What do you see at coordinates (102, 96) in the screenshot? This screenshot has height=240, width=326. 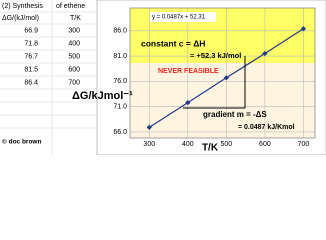 I see `y-axis-label: ΔG/kJmol⁻¹` at bounding box center [102, 96].